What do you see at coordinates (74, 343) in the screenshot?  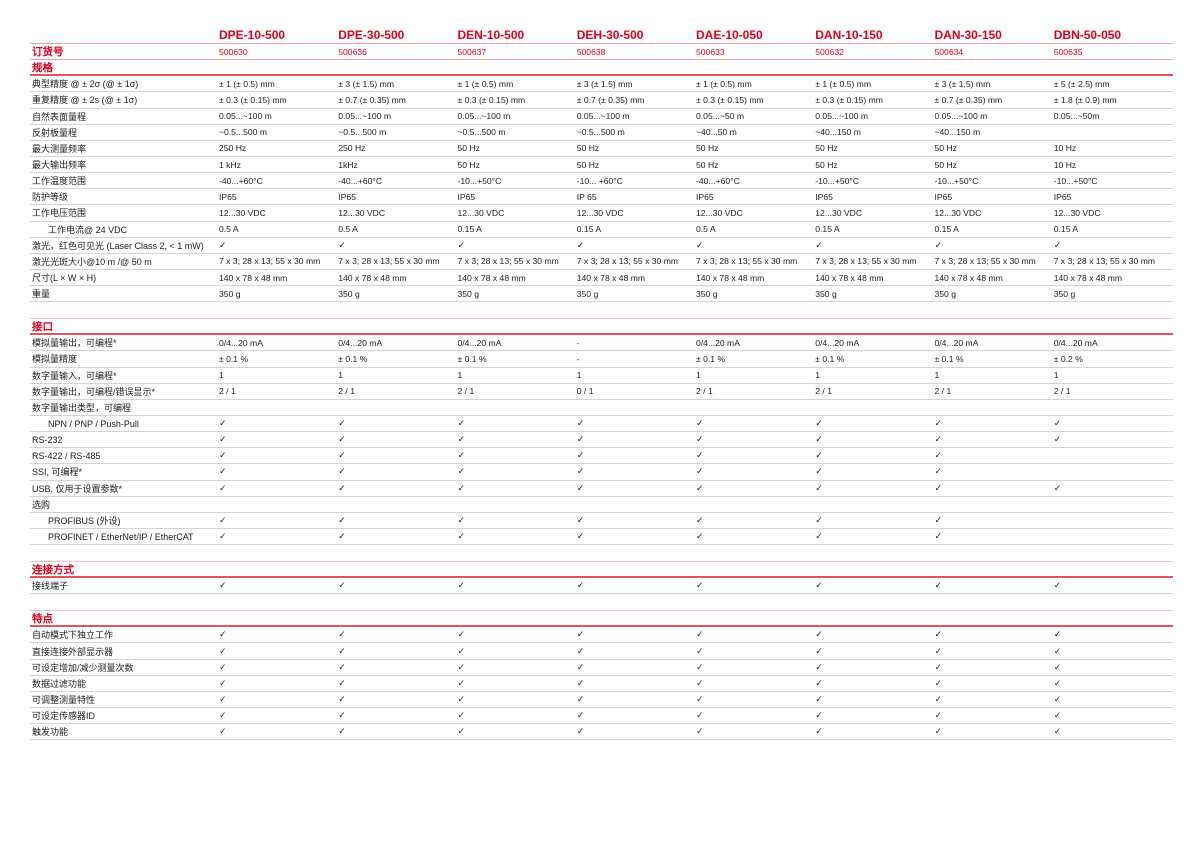 I see `row-label: 模拟量输出，可编程*` at bounding box center [74, 343].